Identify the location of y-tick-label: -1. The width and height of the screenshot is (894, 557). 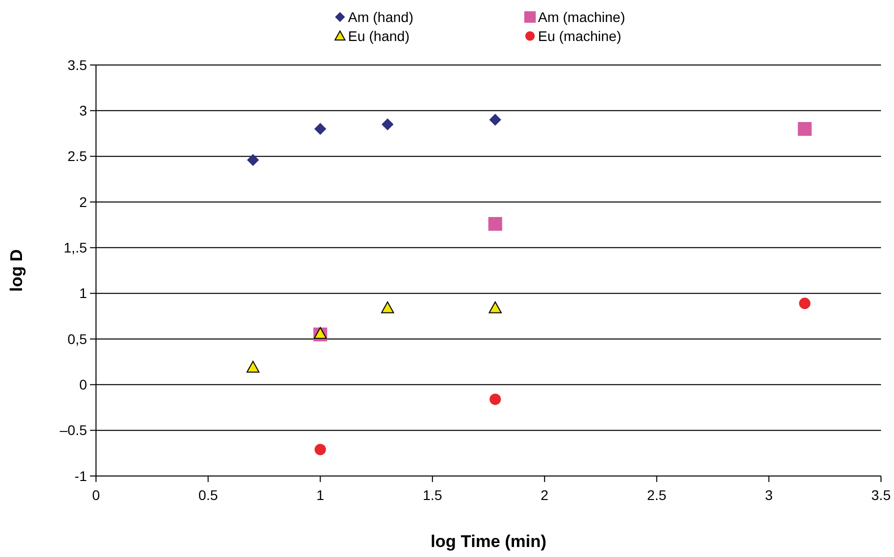
(81, 476).